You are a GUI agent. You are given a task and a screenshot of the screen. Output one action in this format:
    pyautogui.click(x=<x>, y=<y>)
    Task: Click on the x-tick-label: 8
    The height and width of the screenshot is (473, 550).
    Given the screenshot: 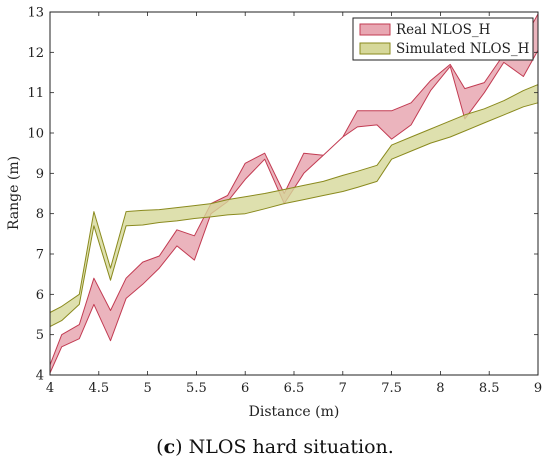 What is the action you would take?
    pyautogui.click(x=440, y=388)
    